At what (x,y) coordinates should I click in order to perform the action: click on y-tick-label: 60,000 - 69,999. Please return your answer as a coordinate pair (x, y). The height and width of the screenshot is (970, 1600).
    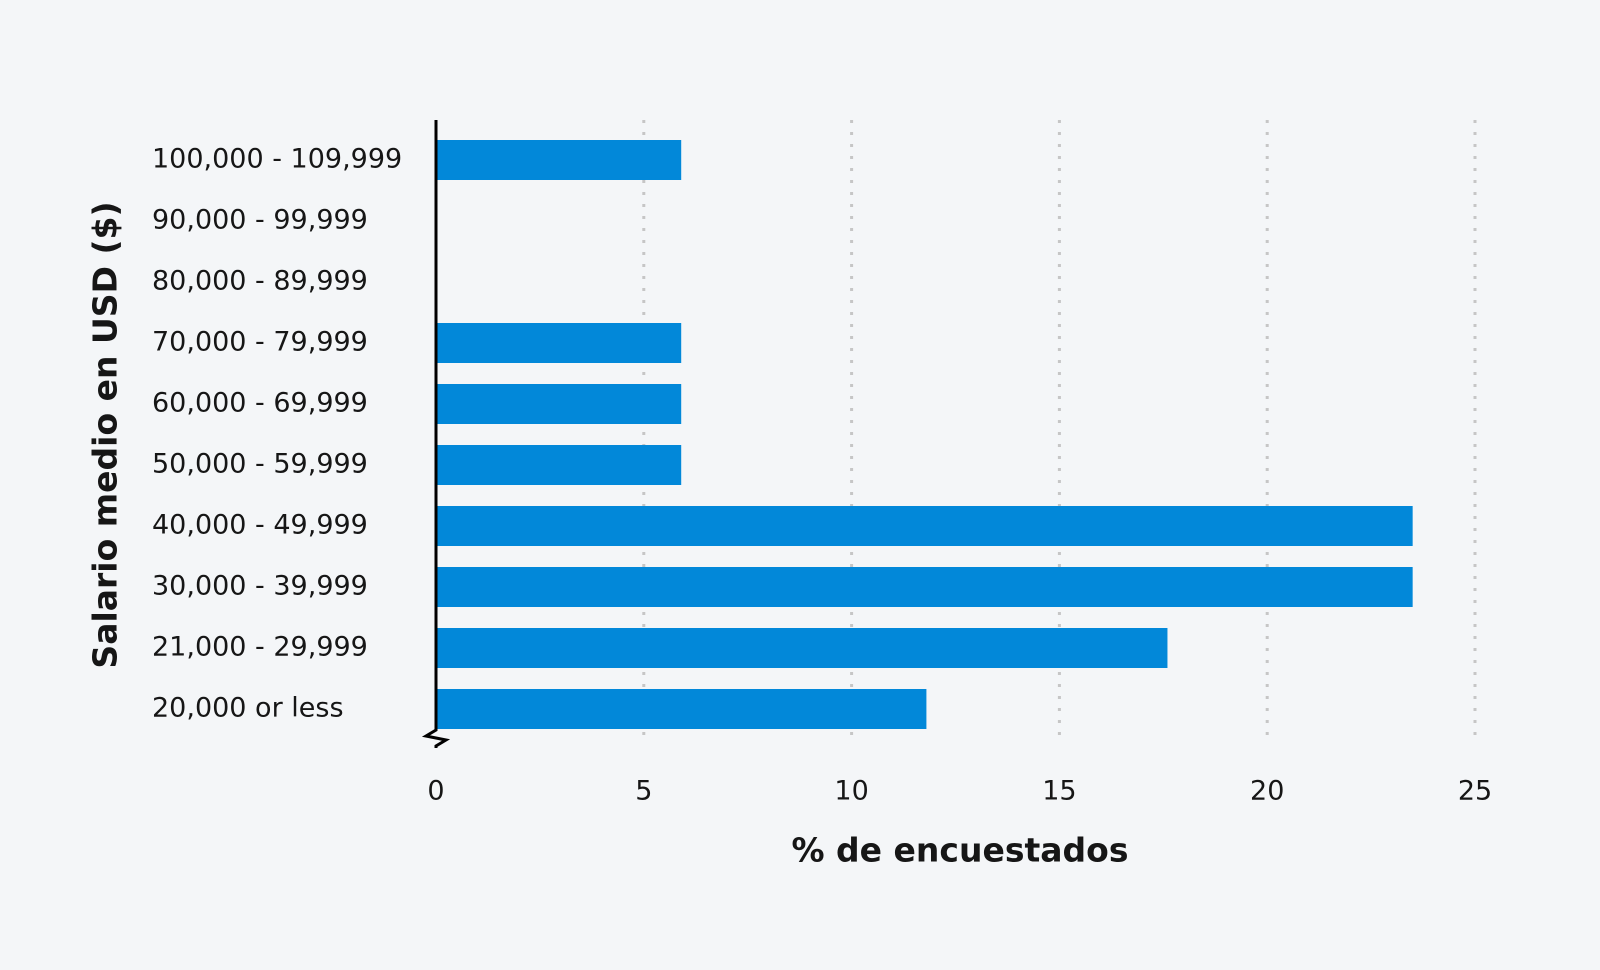
    Looking at the image, I should click on (260, 403).